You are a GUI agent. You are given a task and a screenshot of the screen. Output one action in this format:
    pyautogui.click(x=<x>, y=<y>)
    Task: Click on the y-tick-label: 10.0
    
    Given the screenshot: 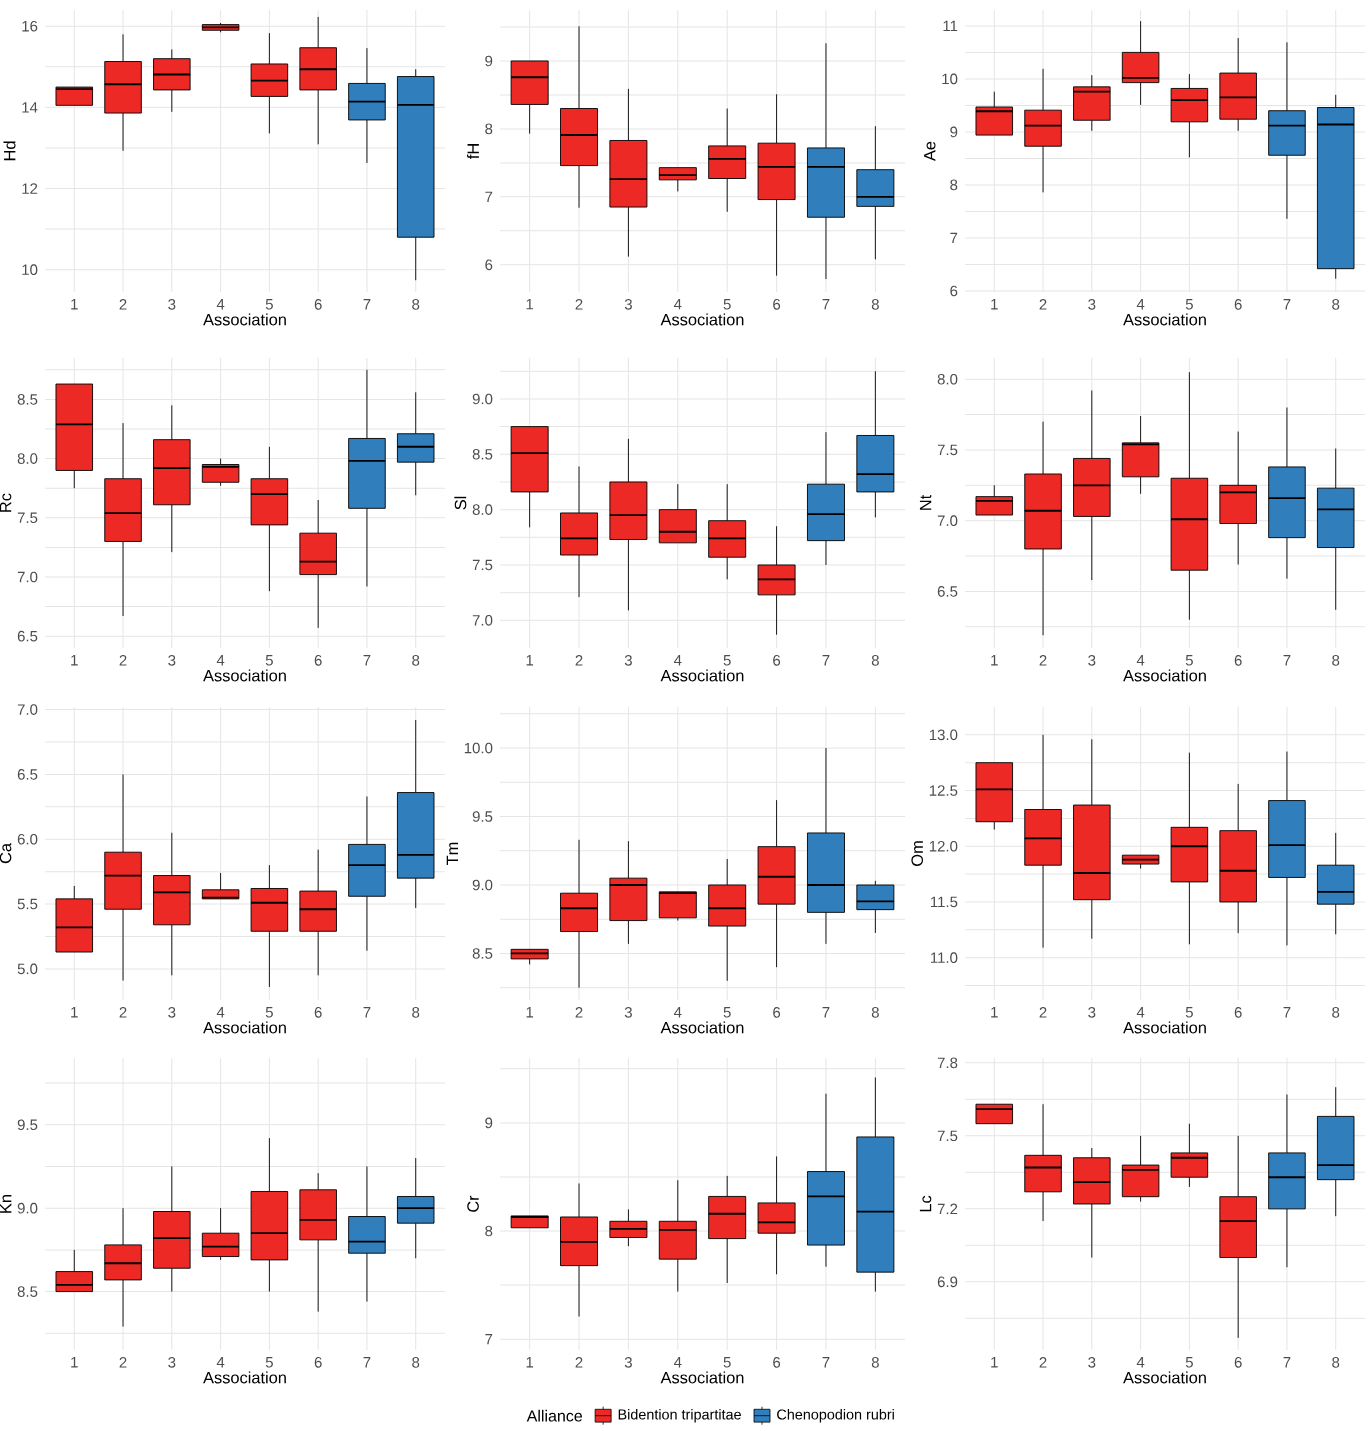 What is the action you would take?
    pyautogui.click(x=478, y=748)
    